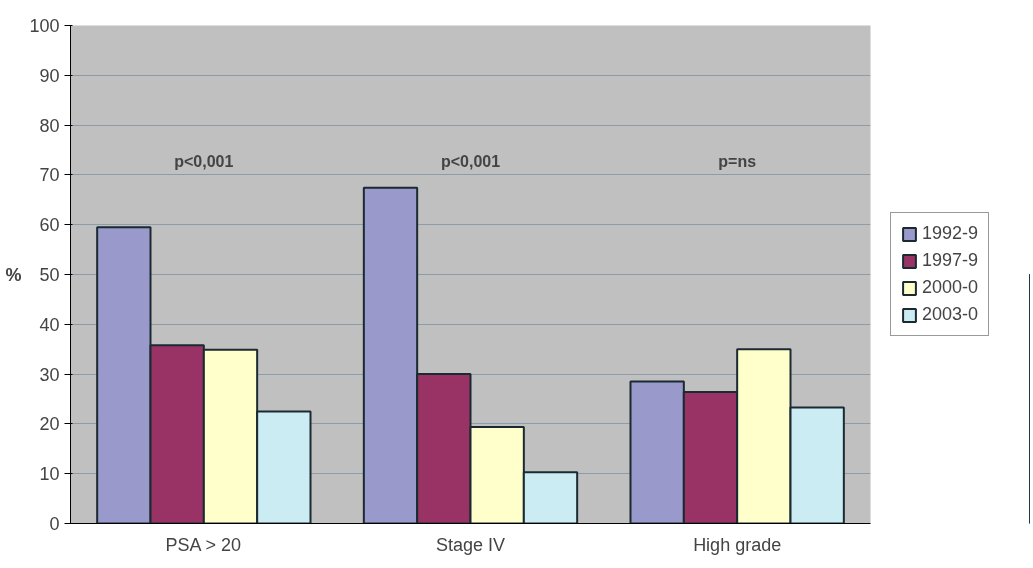 Image resolution: width=1033 pixels, height=568 pixels. I want to click on legend-label: 2000-0, so click(950, 287).